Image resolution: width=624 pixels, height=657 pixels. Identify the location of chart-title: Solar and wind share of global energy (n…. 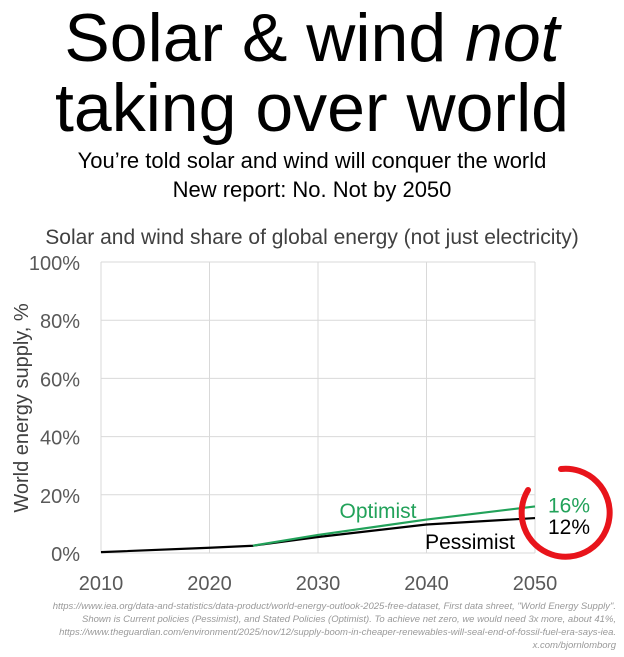
(312, 237).